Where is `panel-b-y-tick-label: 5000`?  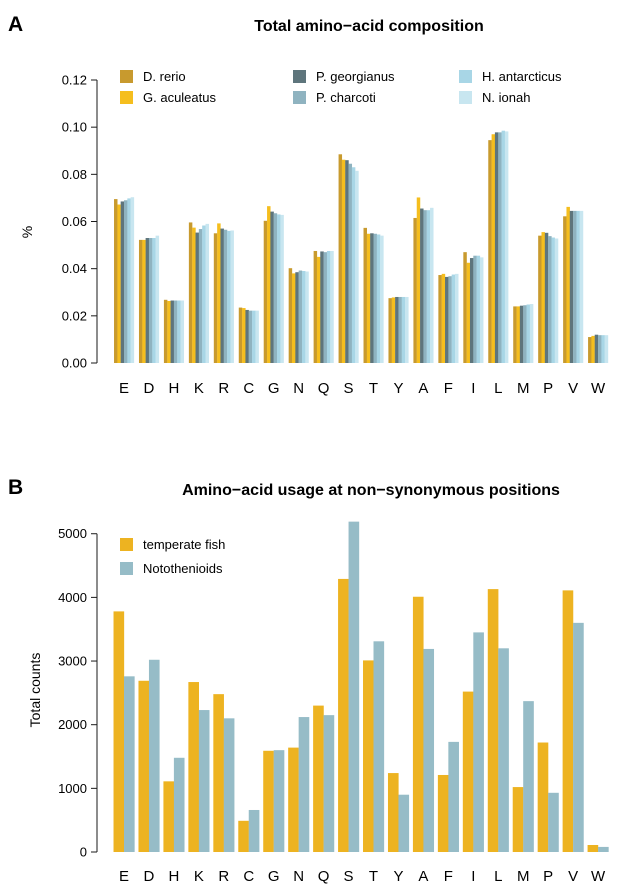 panel-b-y-tick-label: 5000 is located at coordinates (72, 533).